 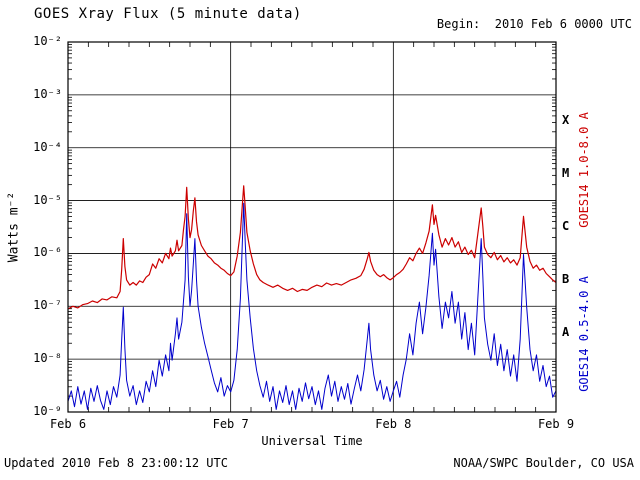 What do you see at coordinates (566, 173) in the screenshot?
I see `flare-class-label: M` at bounding box center [566, 173].